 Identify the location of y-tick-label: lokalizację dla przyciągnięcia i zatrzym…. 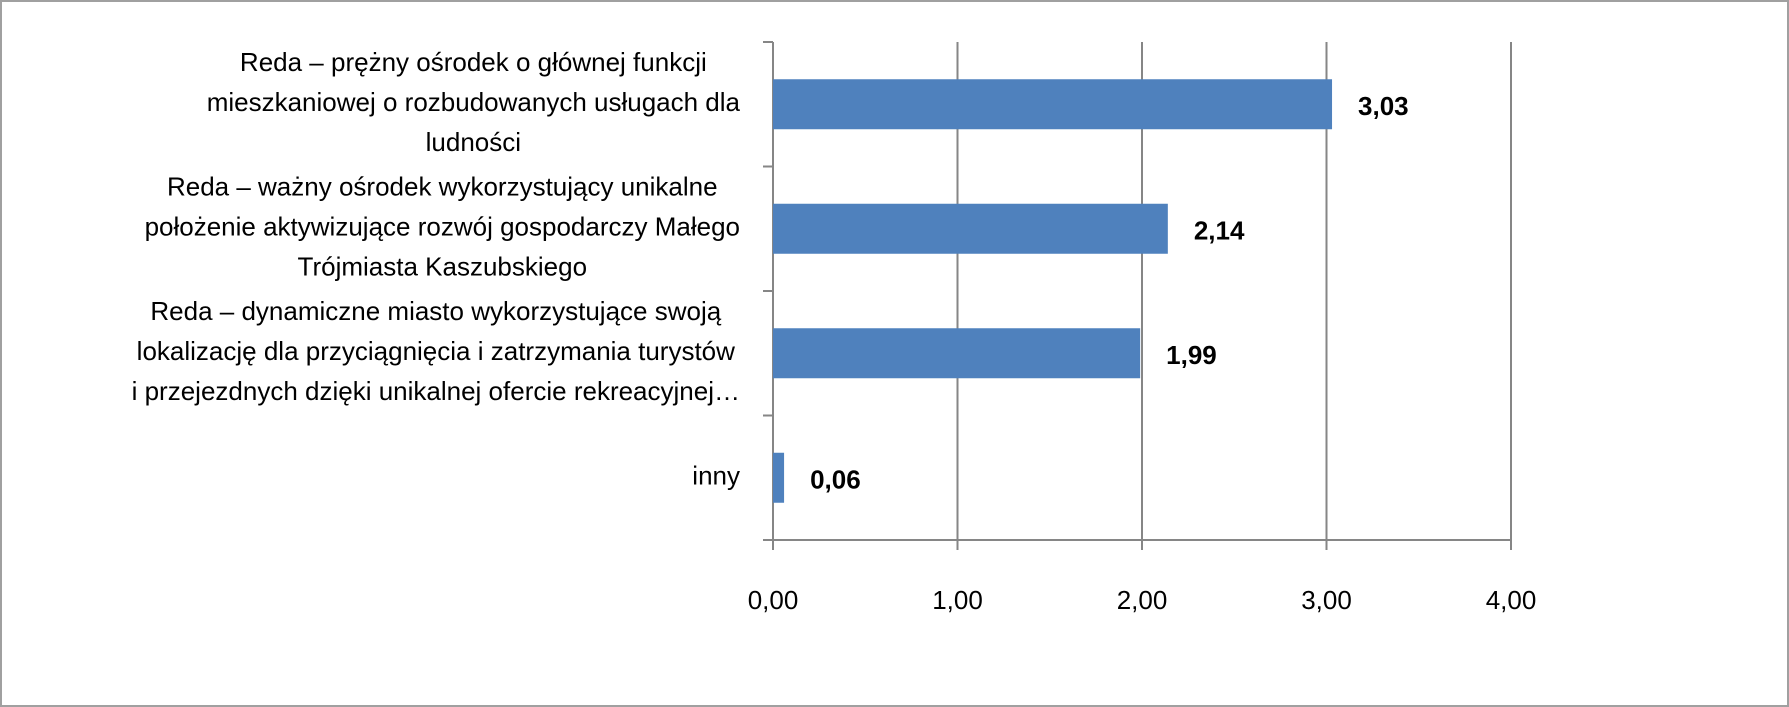
(436, 351).